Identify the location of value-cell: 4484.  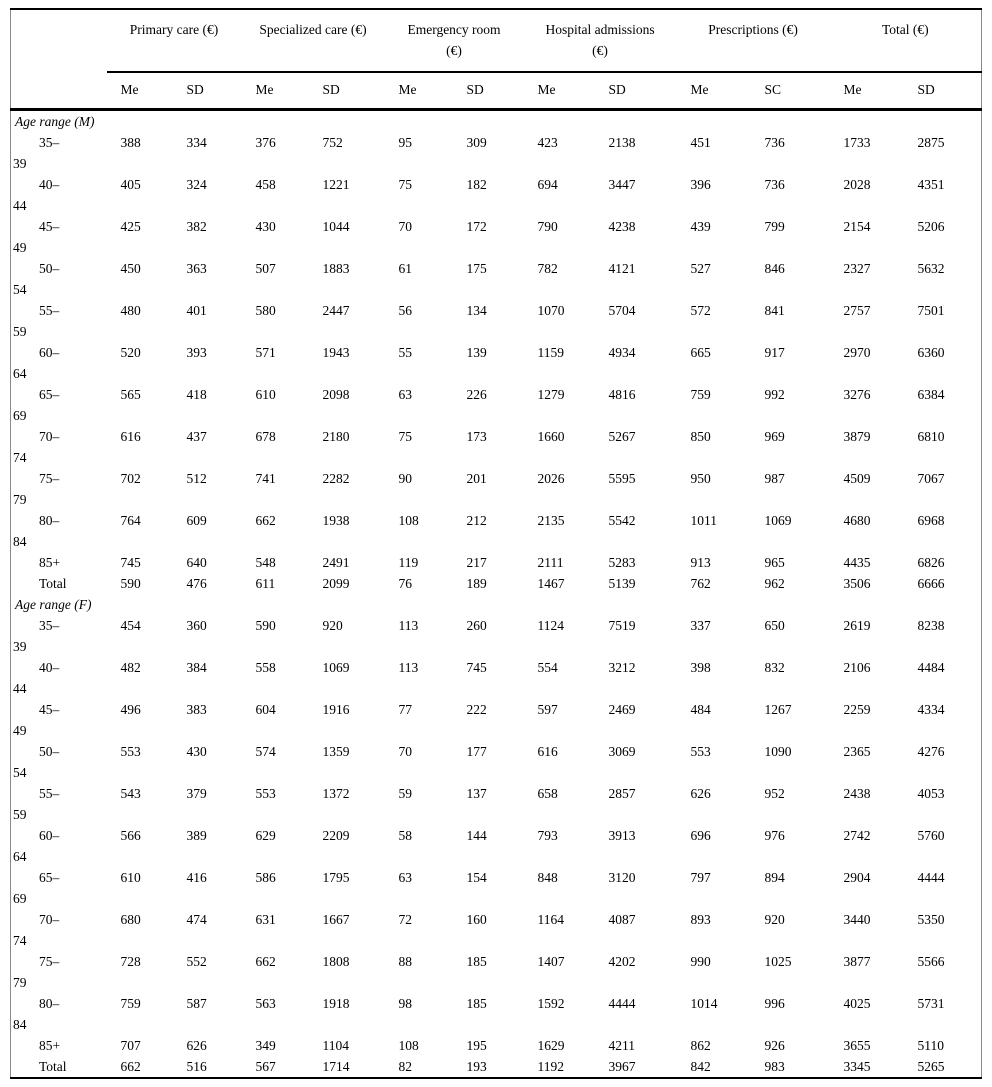
(931, 667).